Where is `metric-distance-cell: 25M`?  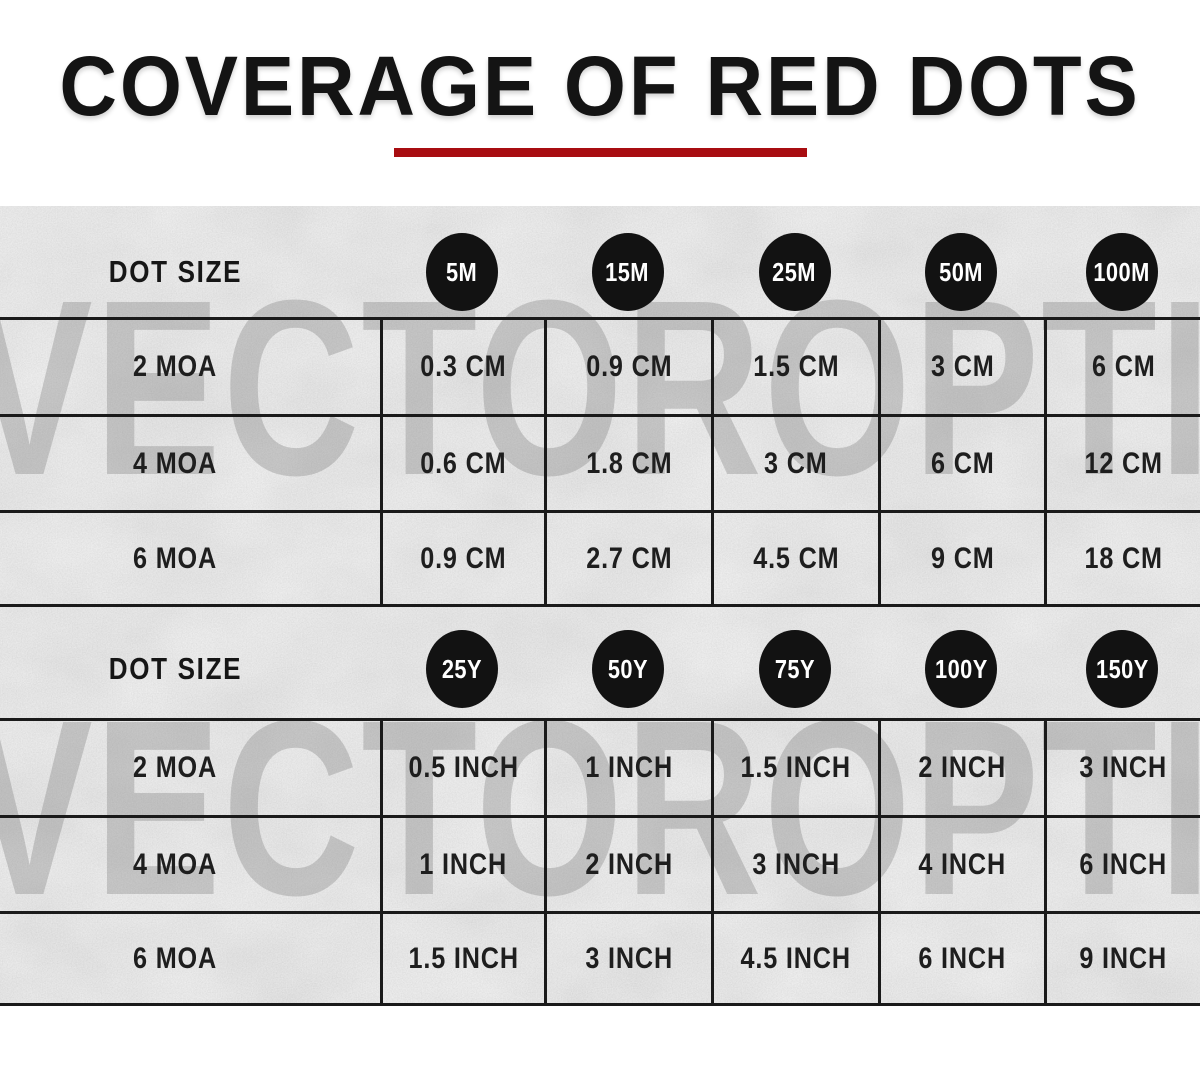
metric-distance-cell: 25M is located at coordinates (794, 261).